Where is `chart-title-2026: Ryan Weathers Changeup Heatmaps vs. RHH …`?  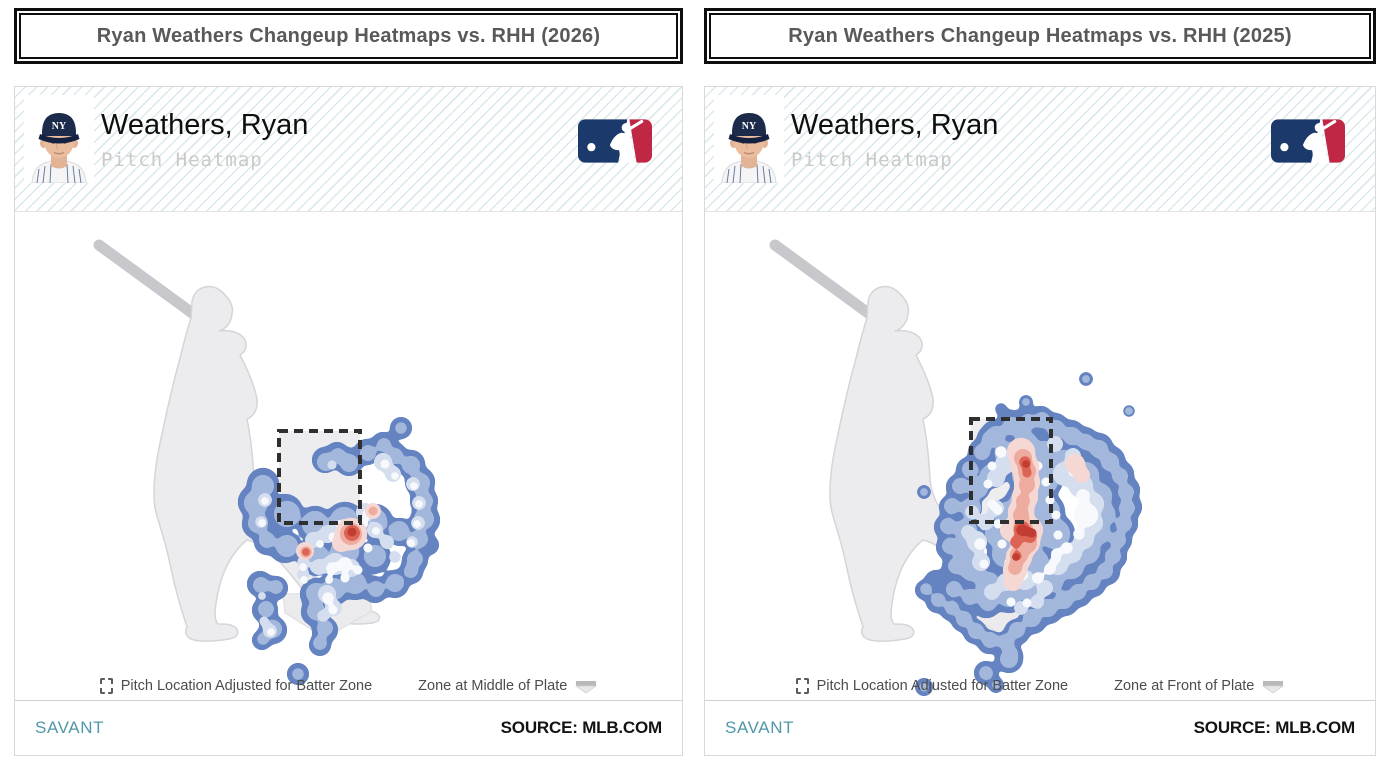 chart-title-2026: Ryan Weathers Changeup Heatmaps vs. RHH … is located at coordinates (348, 36).